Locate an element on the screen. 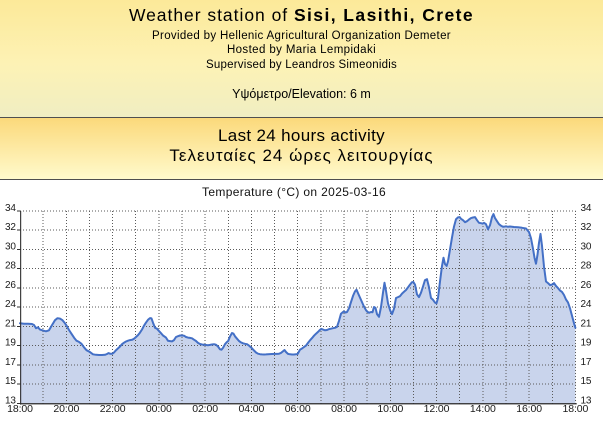  svg-text: 00:00 is located at coordinates (159, 409).